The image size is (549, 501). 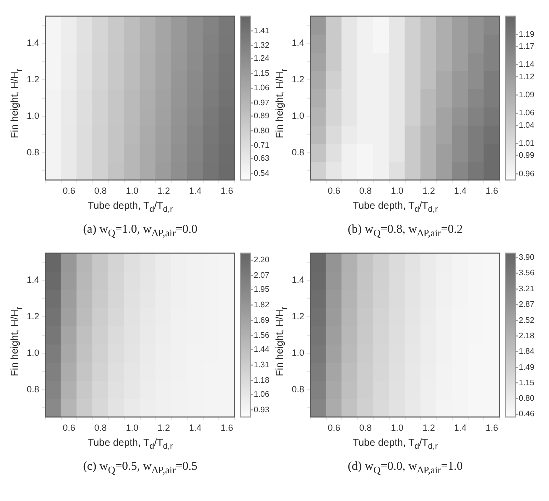 What do you see at coordinates (406, 468) in the screenshot?
I see `text: (d) w$_{Q}$=0.0, w$_{ΔP,air}$=1.0` at bounding box center [406, 468].